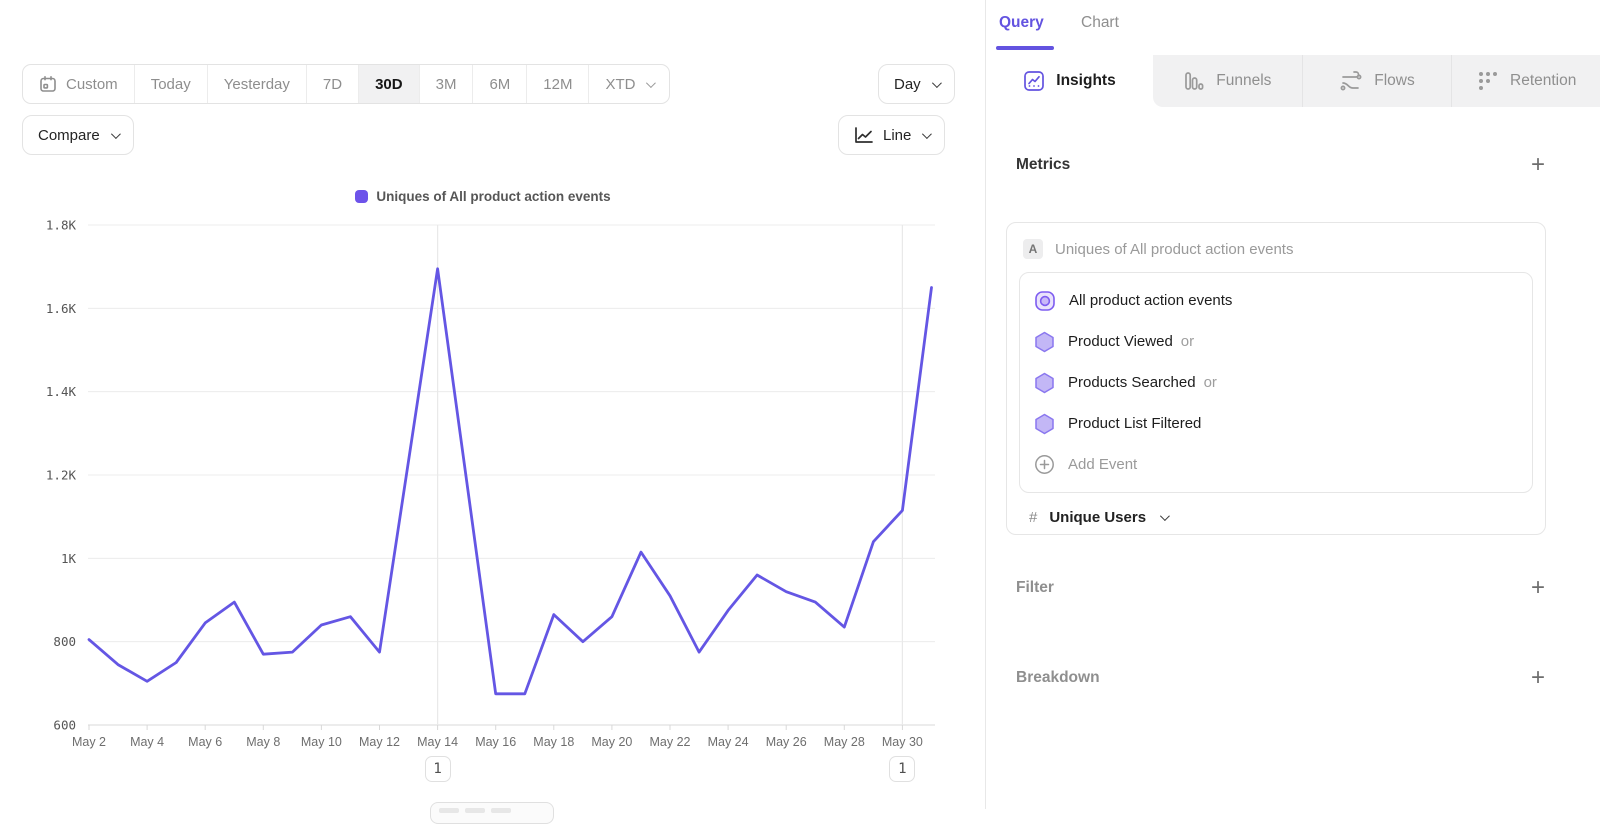 The height and width of the screenshot is (824, 1600). What do you see at coordinates (1276, 516) in the screenshot?
I see `measure-selector: # Unique Users` at bounding box center [1276, 516].